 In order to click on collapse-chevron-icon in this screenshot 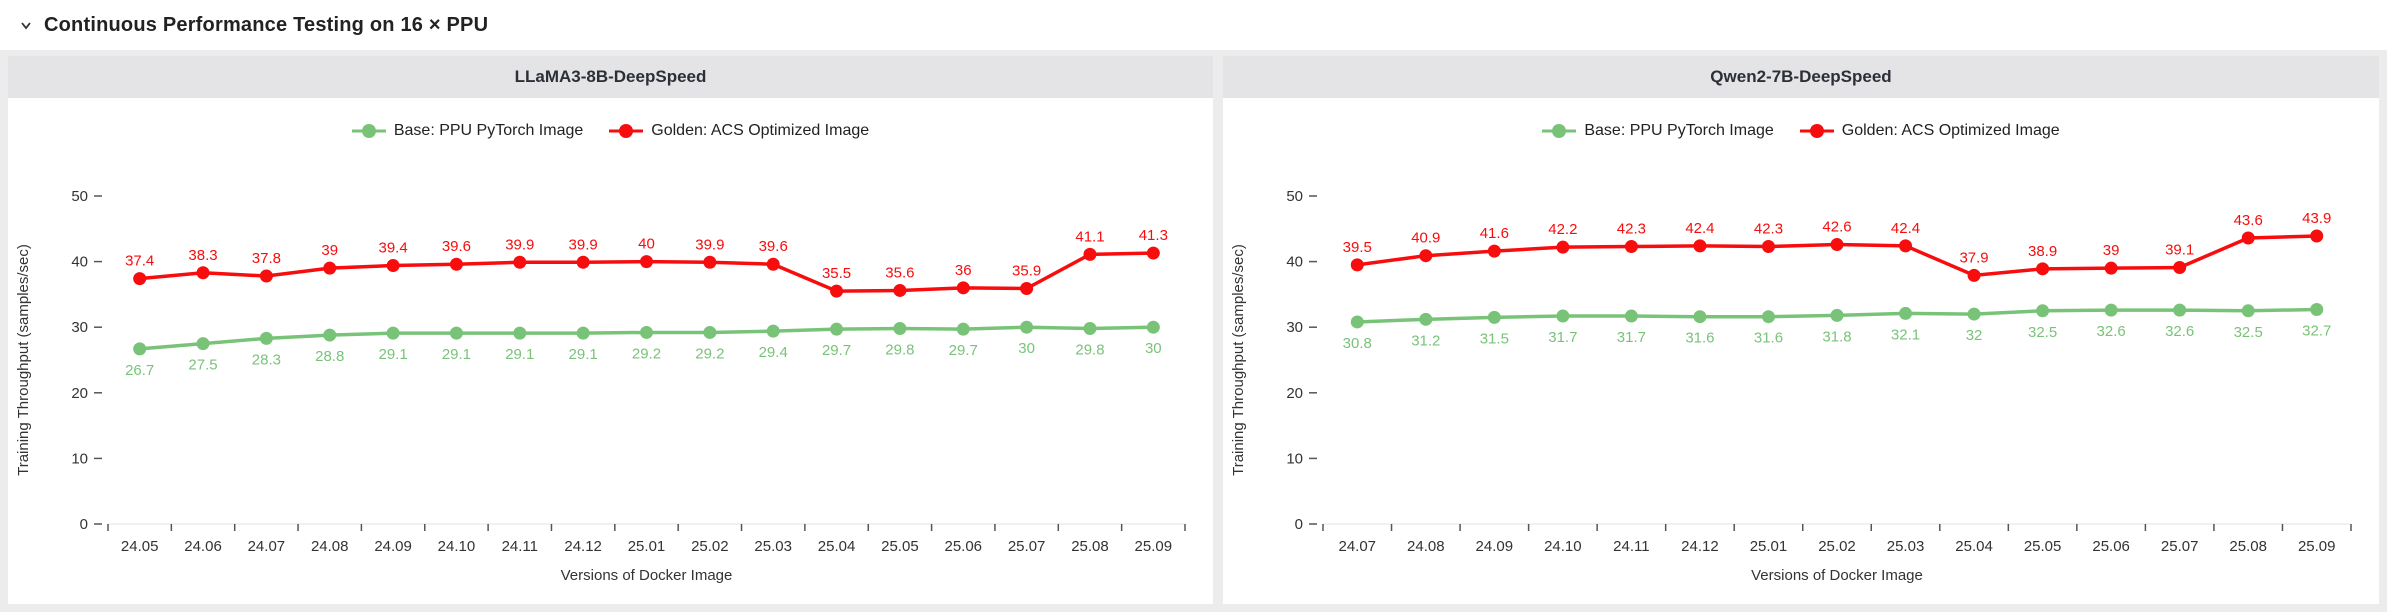, I will do `click(26, 25)`.